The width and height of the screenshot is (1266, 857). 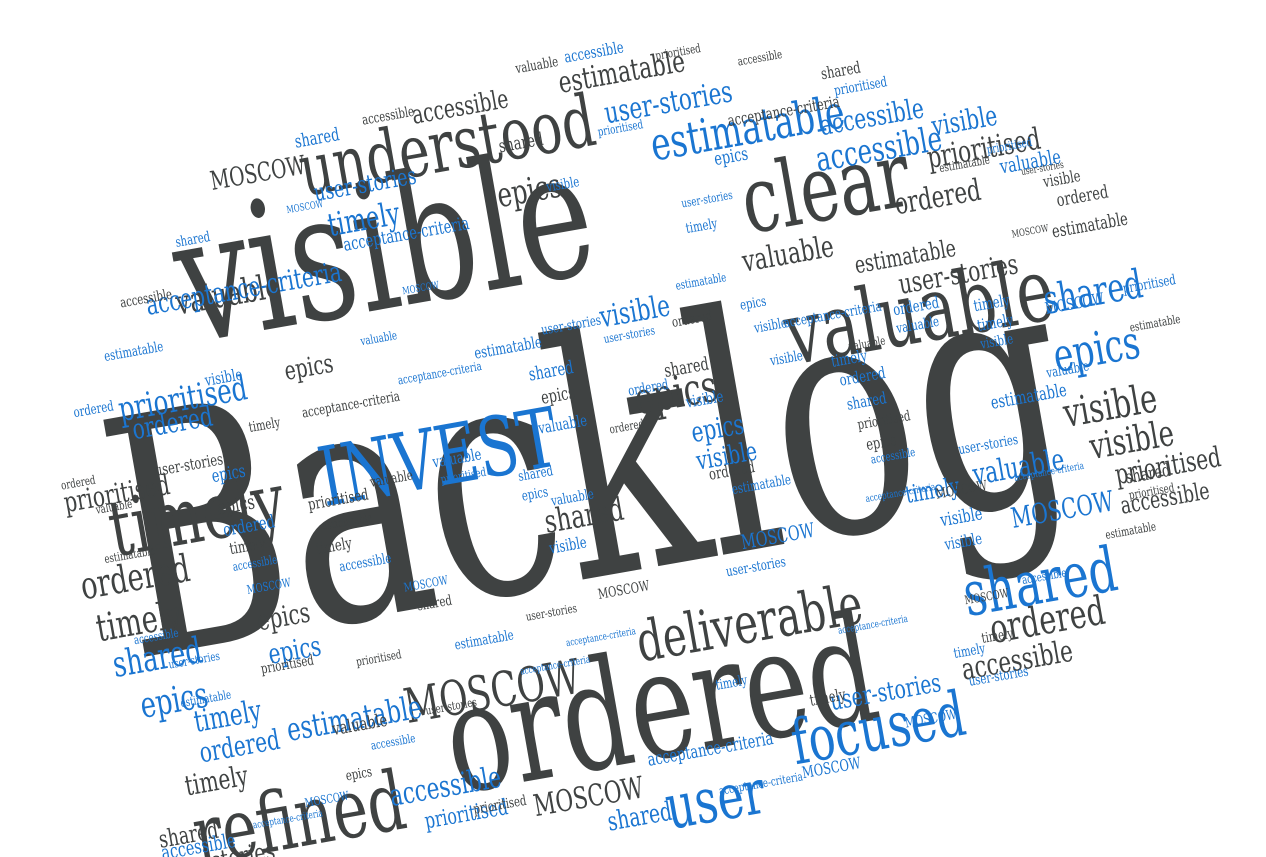 I want to click on word-estimatable-10: estimatable, so click(x=1090, y=225).